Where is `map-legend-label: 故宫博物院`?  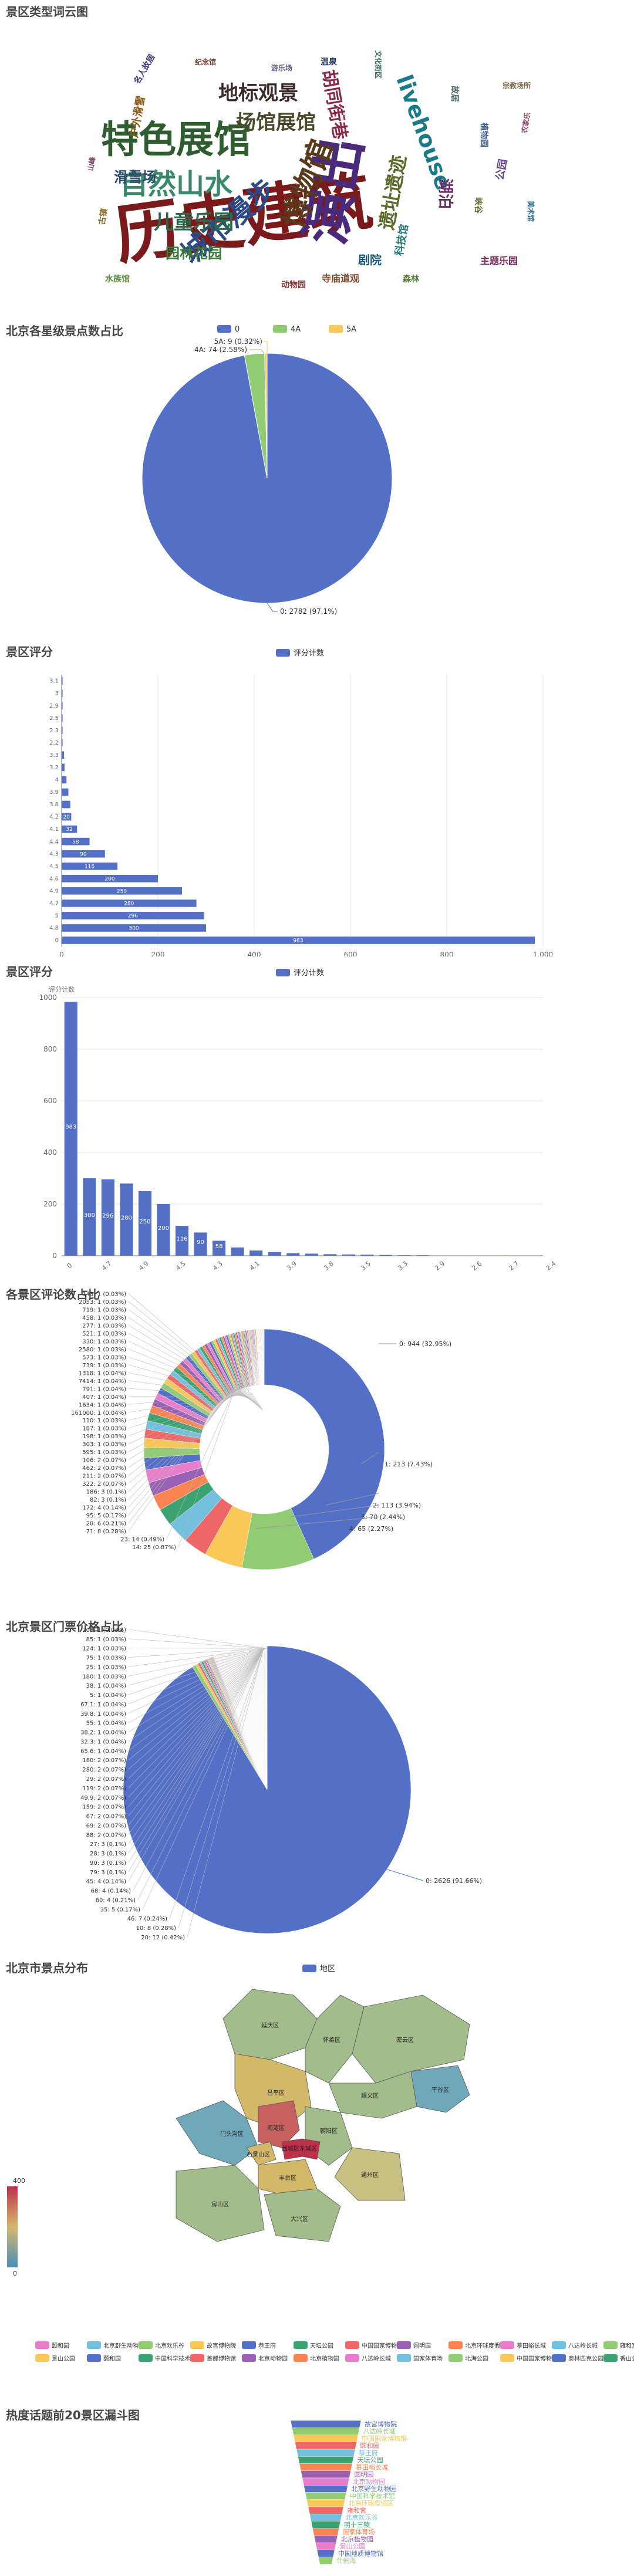
map-legend-label: 故宫博物院 is located at coordinates (221, 2345).